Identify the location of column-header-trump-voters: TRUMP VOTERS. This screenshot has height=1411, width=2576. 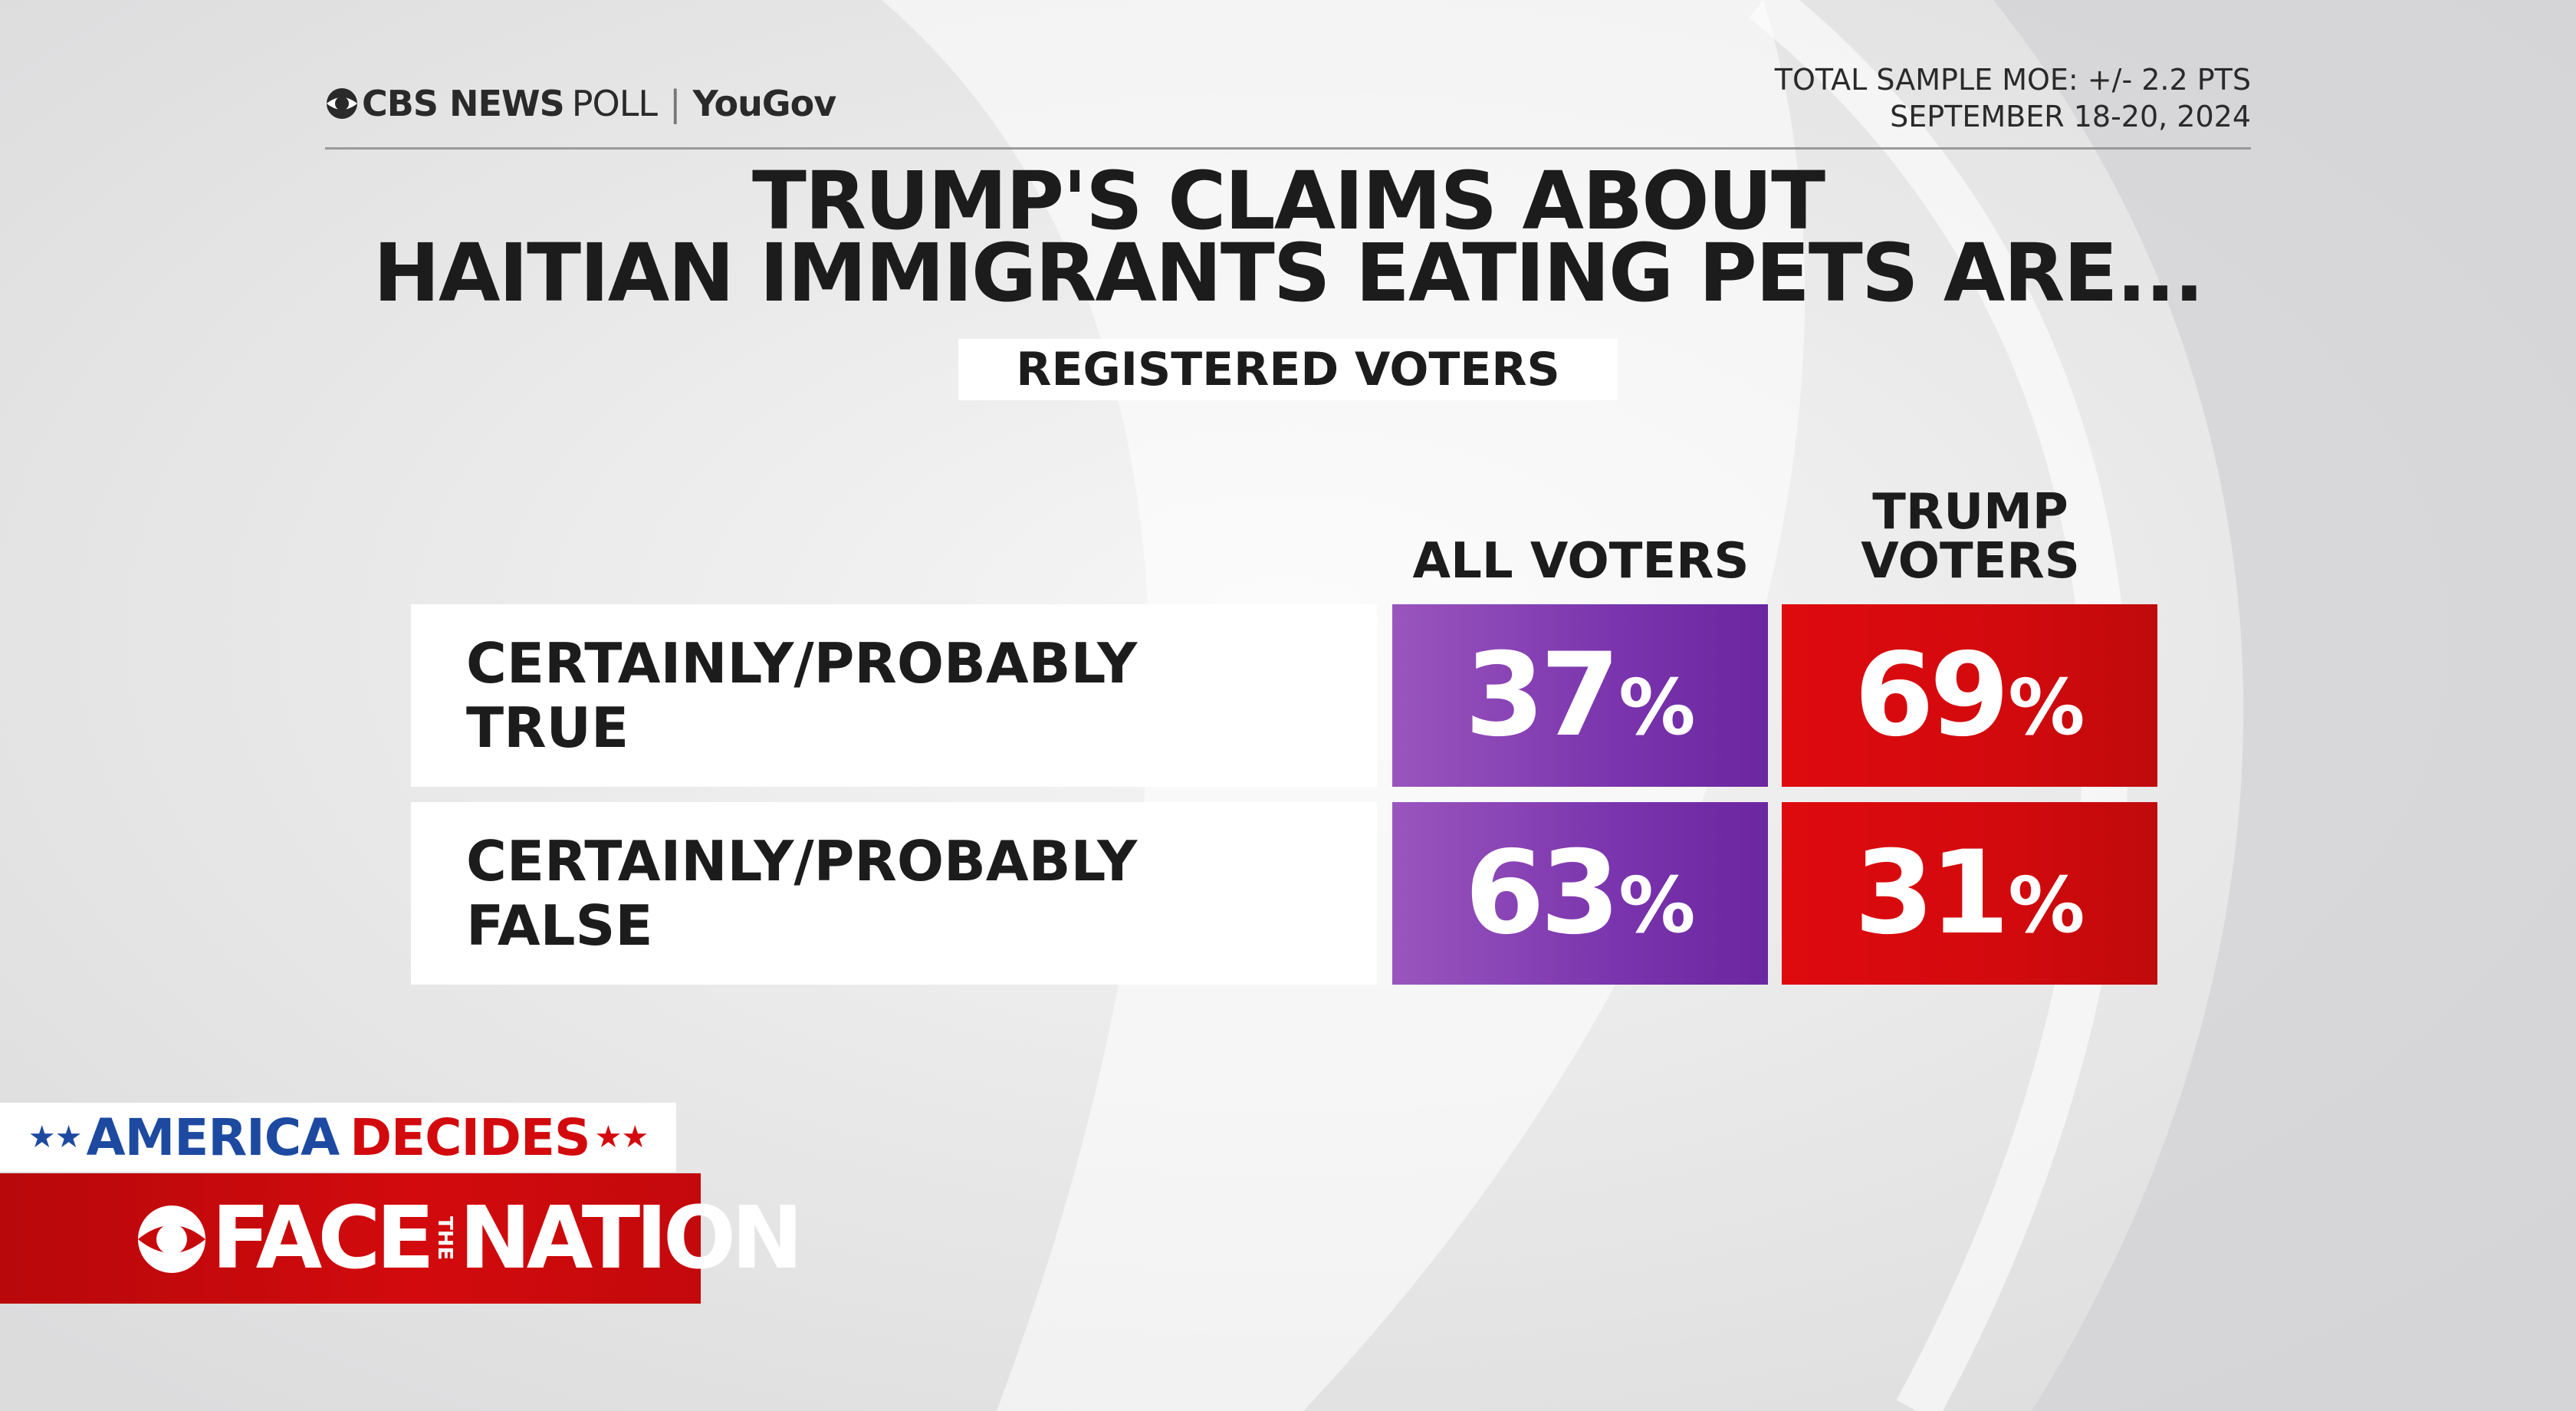
(1971, 537).